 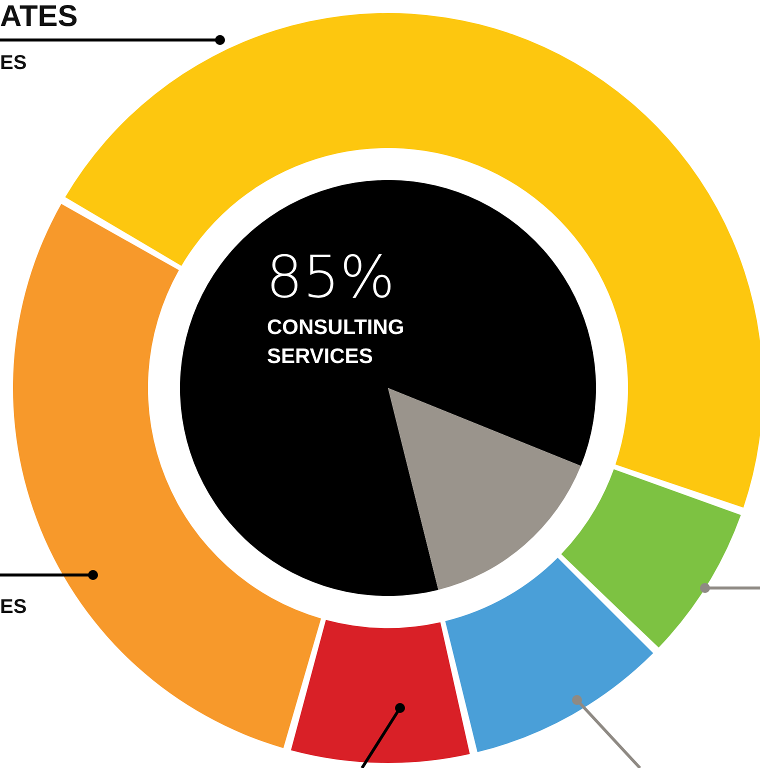 I want to click on slice-label: CONSULTING SERVICES, so click(x=335, y=342).